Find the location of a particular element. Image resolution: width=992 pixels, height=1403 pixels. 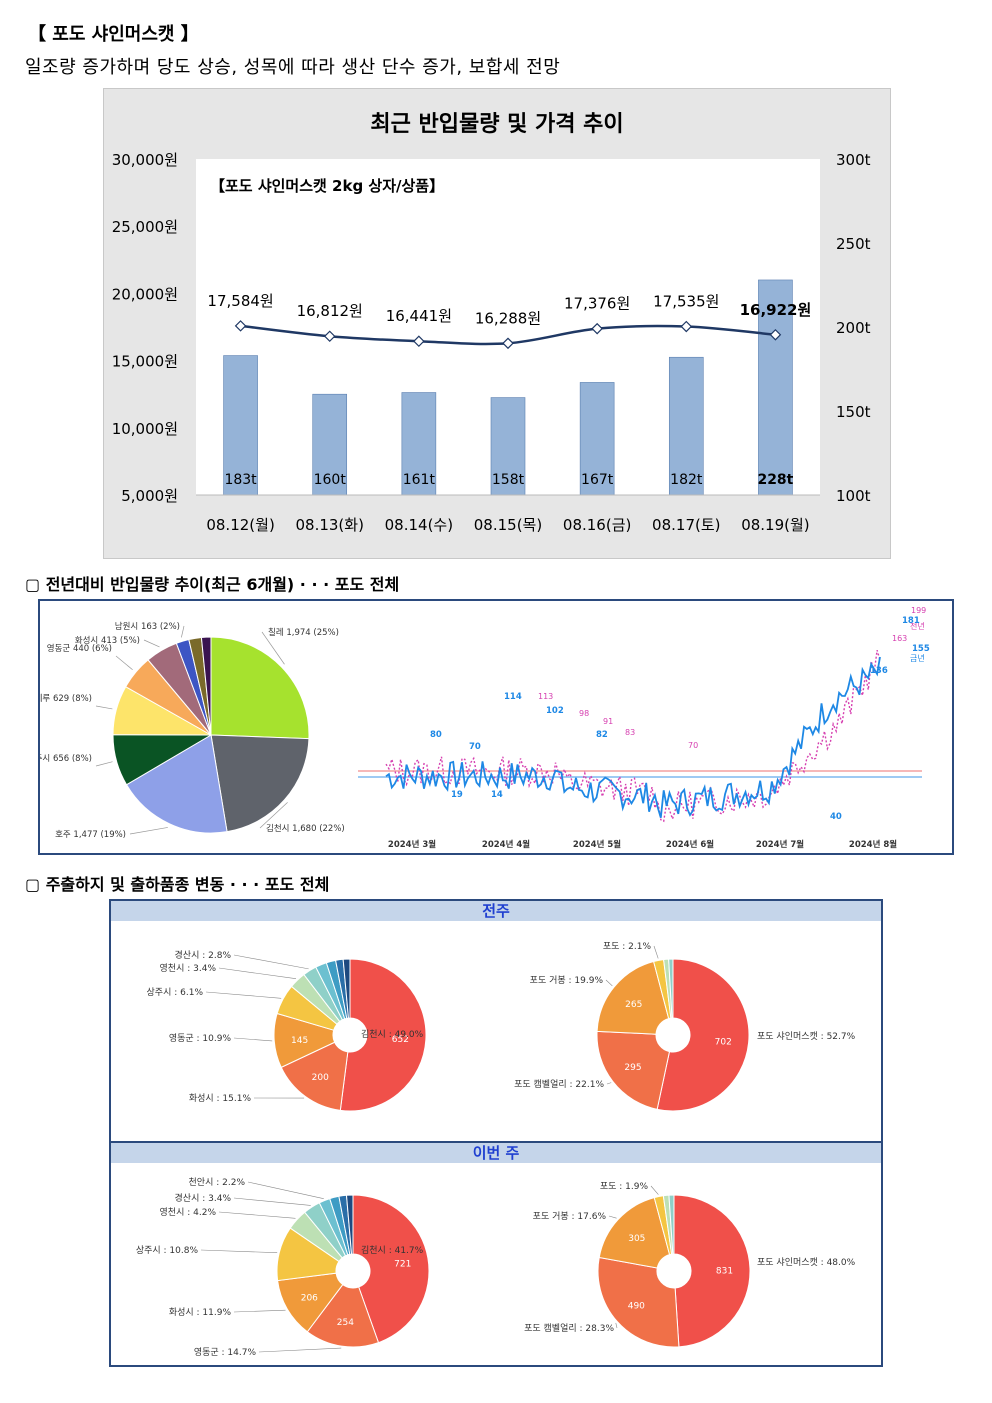

donut-value: 265 is located at coordinates (633, 1005).